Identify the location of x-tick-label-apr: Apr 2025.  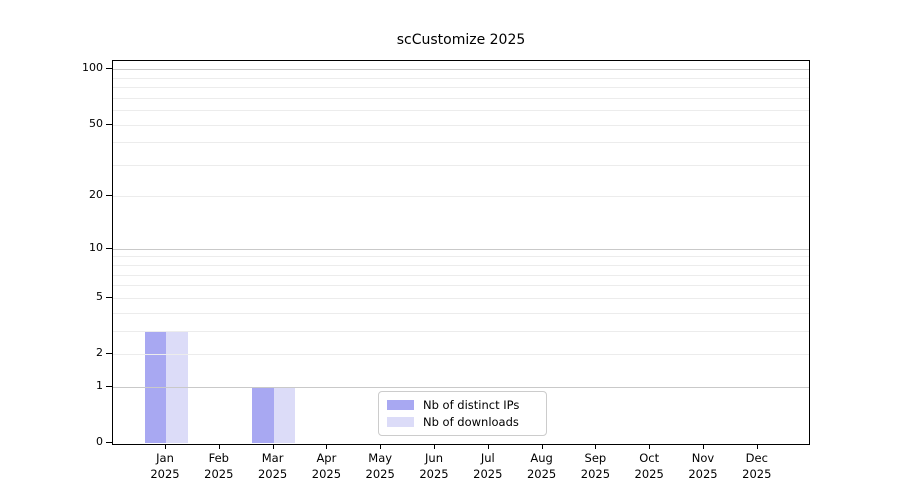
(326, 466).